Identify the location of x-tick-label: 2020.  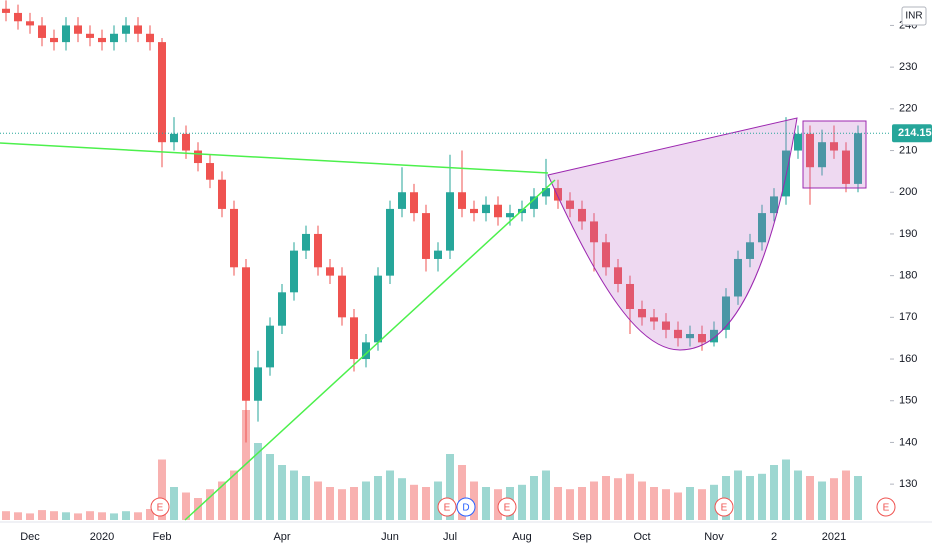
(102, 537).